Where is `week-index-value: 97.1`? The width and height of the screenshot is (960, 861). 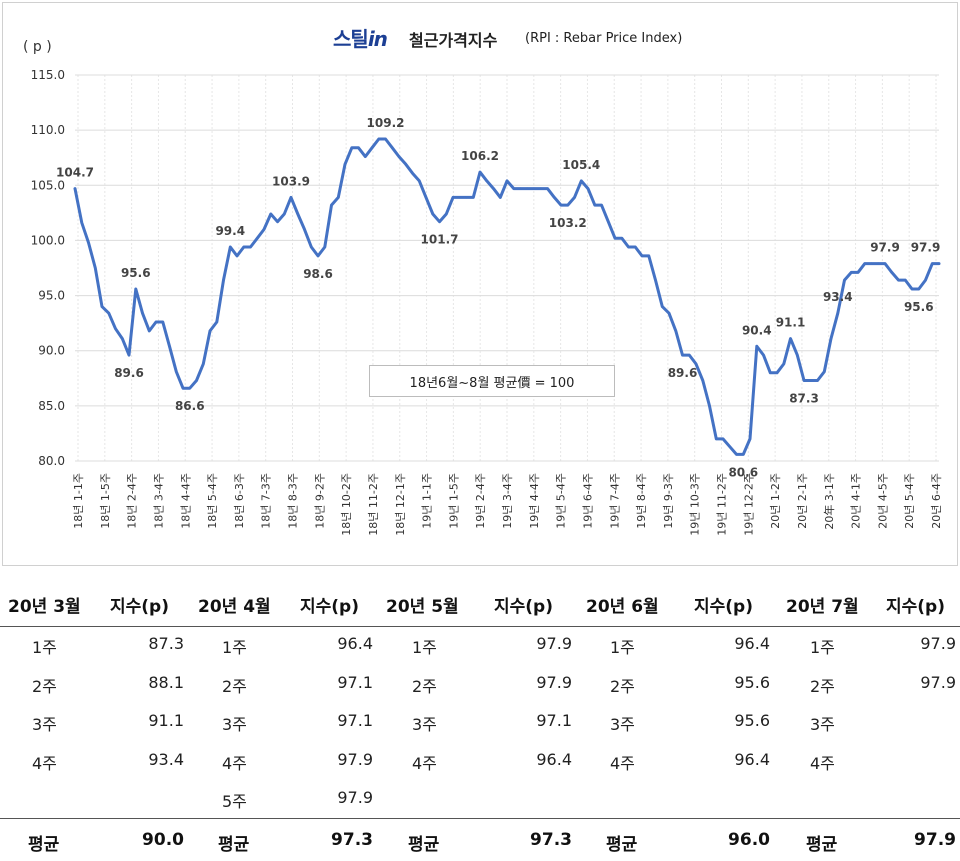 week-index-value: 97.1 is located at coordinates (554, 720).